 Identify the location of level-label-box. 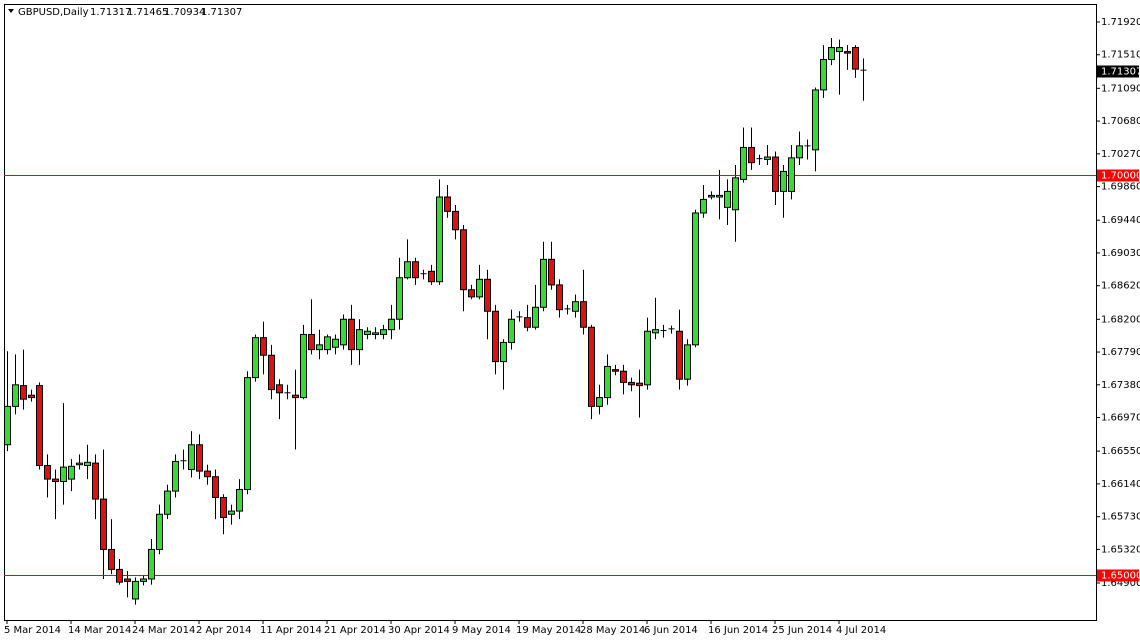
(1118, 175).